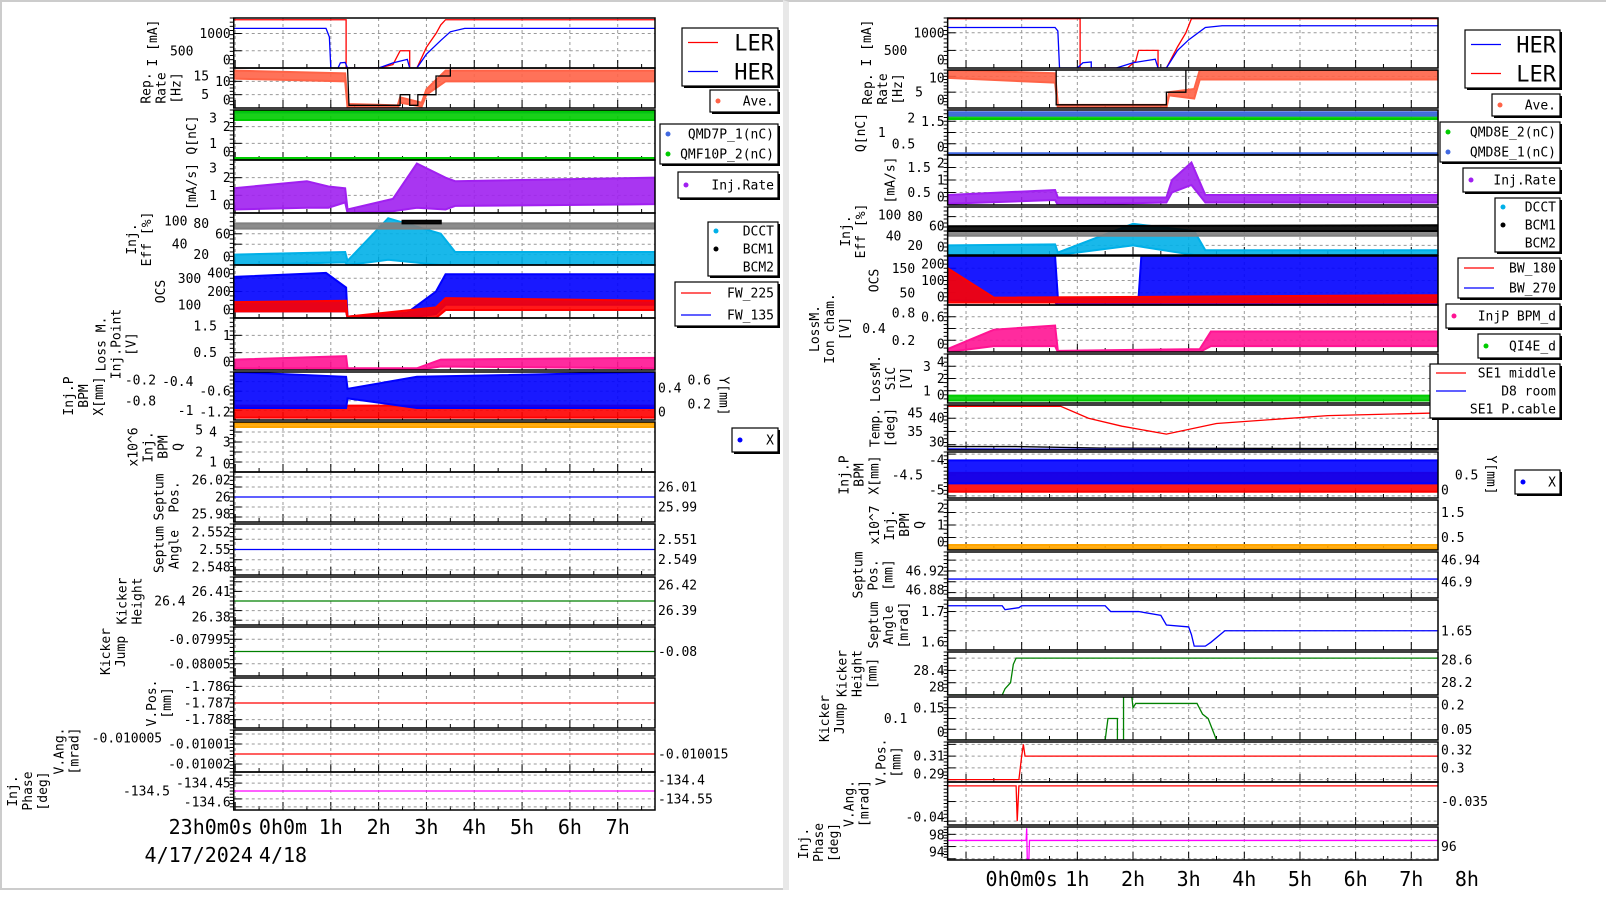  What do you see at coordinates (213, 433) in the screenshot?
I see `y-tick-label: 4` at bounding box center [213, 433].